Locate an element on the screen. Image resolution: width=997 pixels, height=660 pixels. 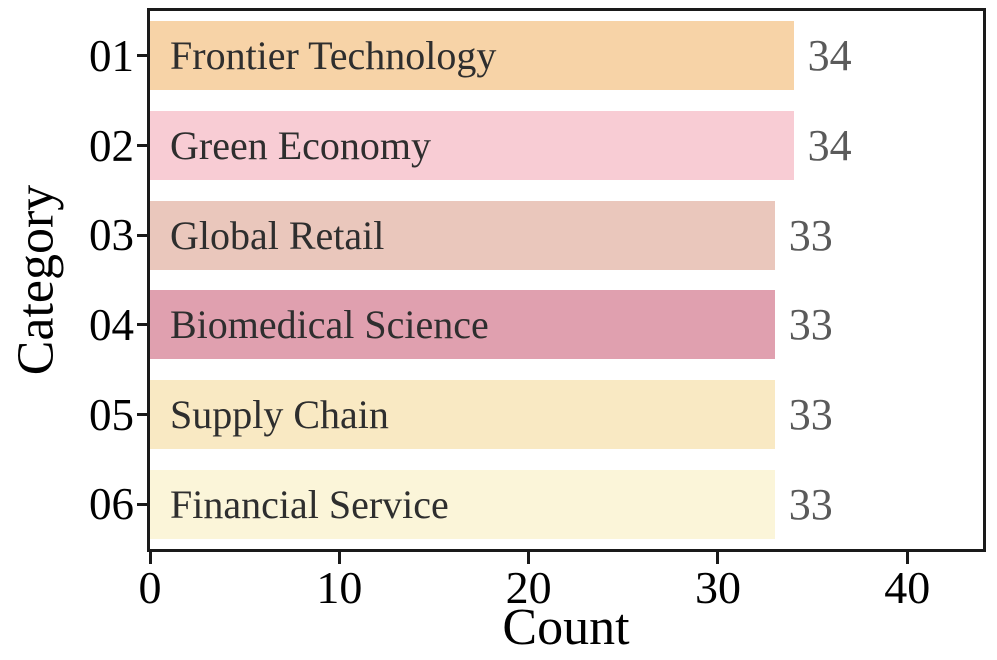
y-tick-label: 02 is located at coordinates (111, 145).